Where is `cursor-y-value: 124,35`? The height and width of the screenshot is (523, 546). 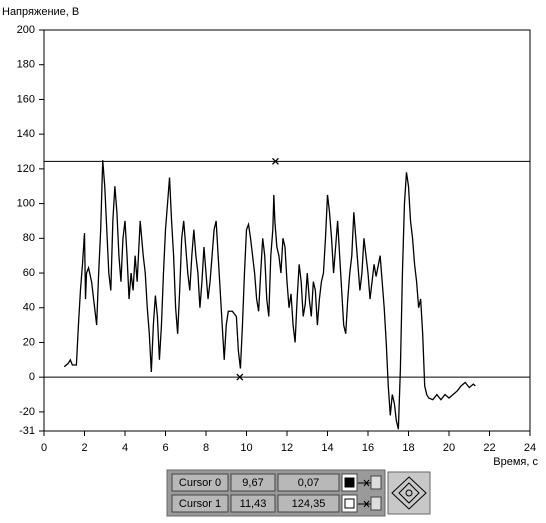 cursor-y-value: 124,35 is located at coordinates (309, 504).